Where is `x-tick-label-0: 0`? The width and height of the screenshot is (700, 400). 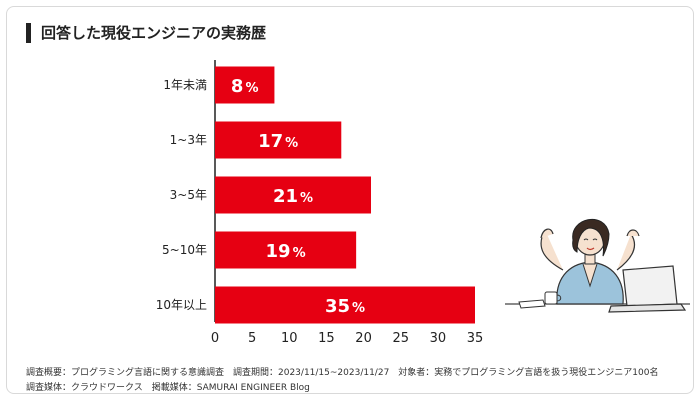 x-tick-label-0: 0 is located at coordinates (215, 338).